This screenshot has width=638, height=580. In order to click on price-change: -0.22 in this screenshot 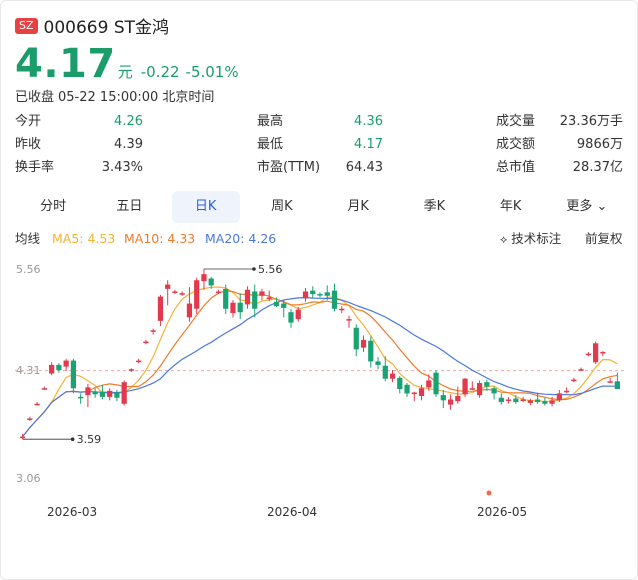, I will do `click(160, 72)`.